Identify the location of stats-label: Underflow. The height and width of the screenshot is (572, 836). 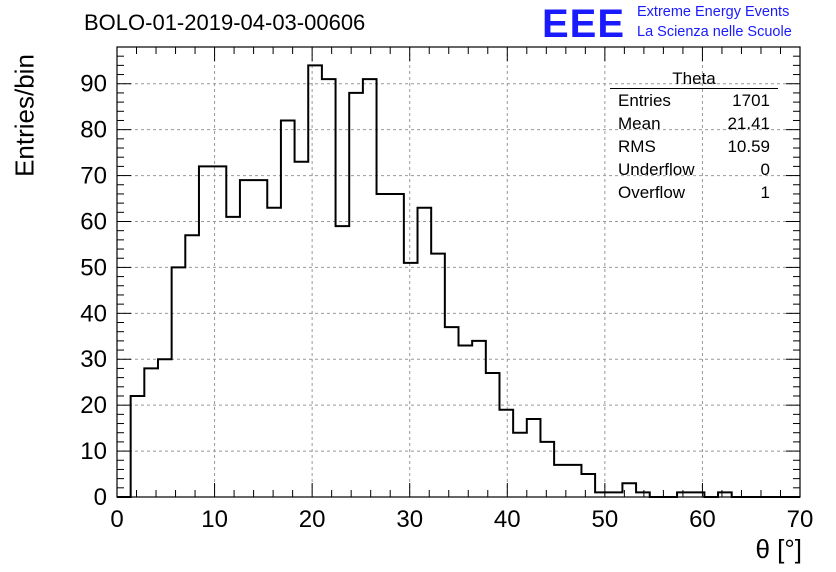
(656, 169).